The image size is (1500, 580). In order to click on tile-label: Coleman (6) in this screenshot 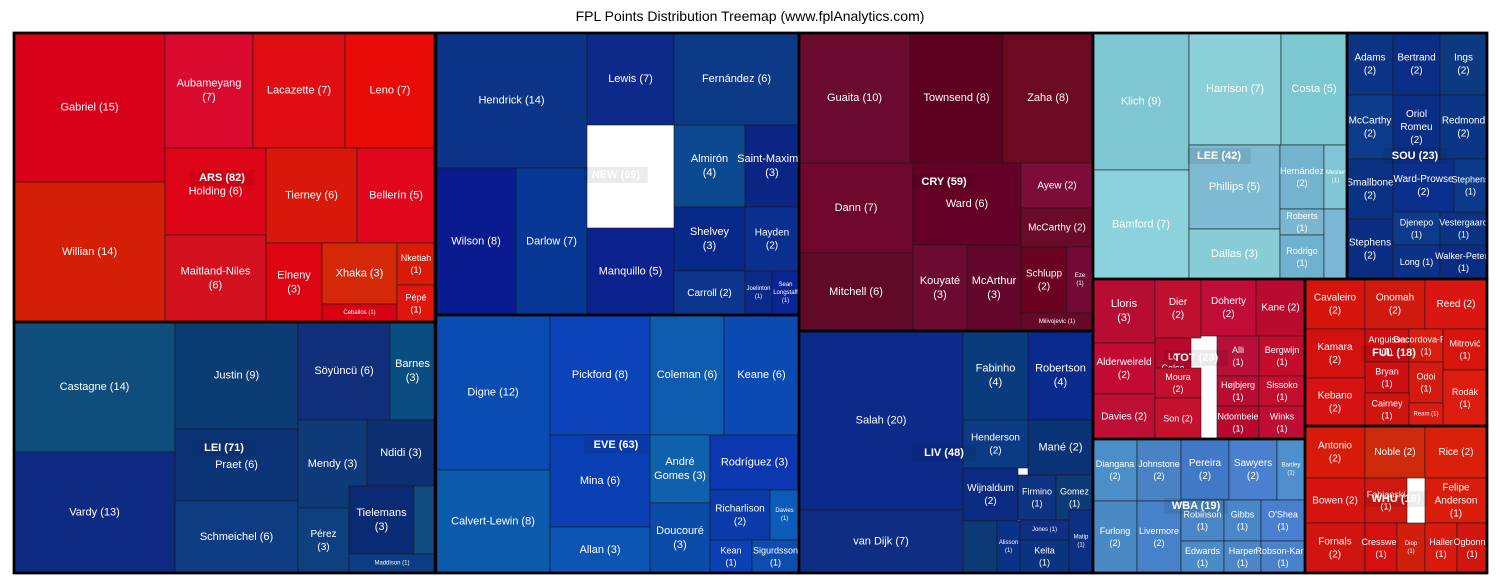, I will do `click(687, 375)`.